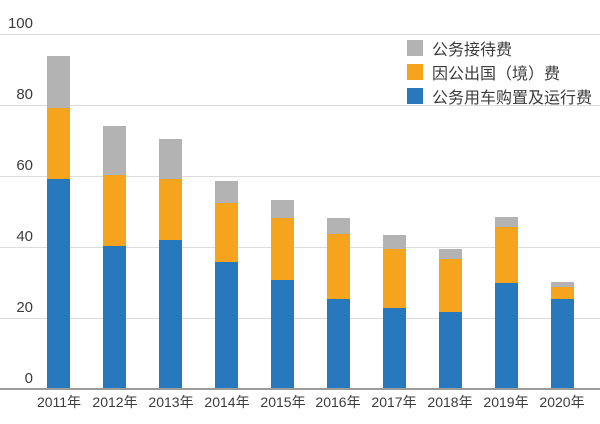 The width and height of the screenshot is (600, 424). I want to click on bar-segment-2020年-公务接待费, so click(562, 284).